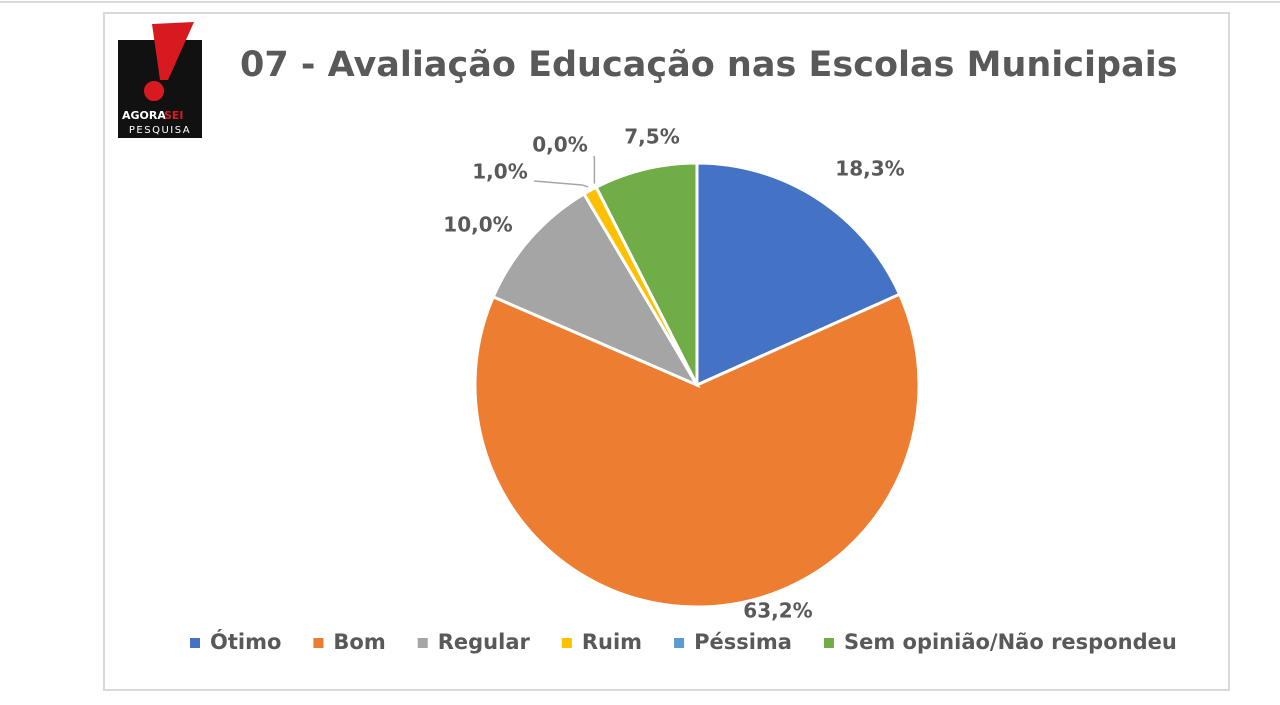 This screenshot has height=705, width=1280. I want to click on data-label: 10,0%, so click(477, 225).